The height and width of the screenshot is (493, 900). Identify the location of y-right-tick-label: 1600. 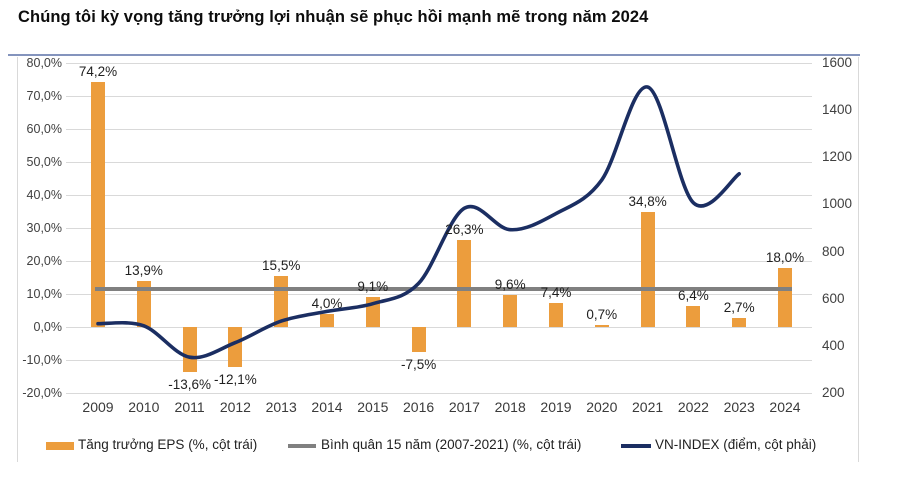
(837, 62).